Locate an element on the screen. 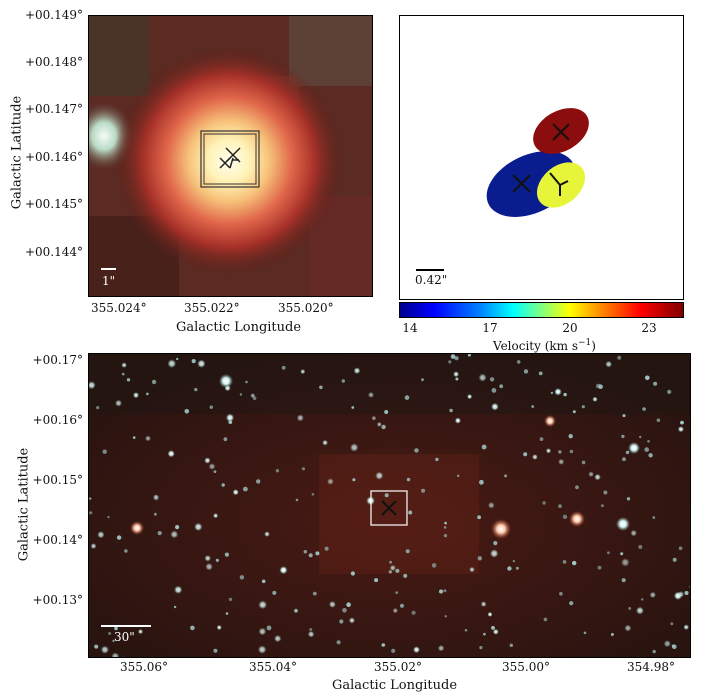 The height and width of the screenshot is (698, 706). maser-markers is located at coordinates (230, 158).